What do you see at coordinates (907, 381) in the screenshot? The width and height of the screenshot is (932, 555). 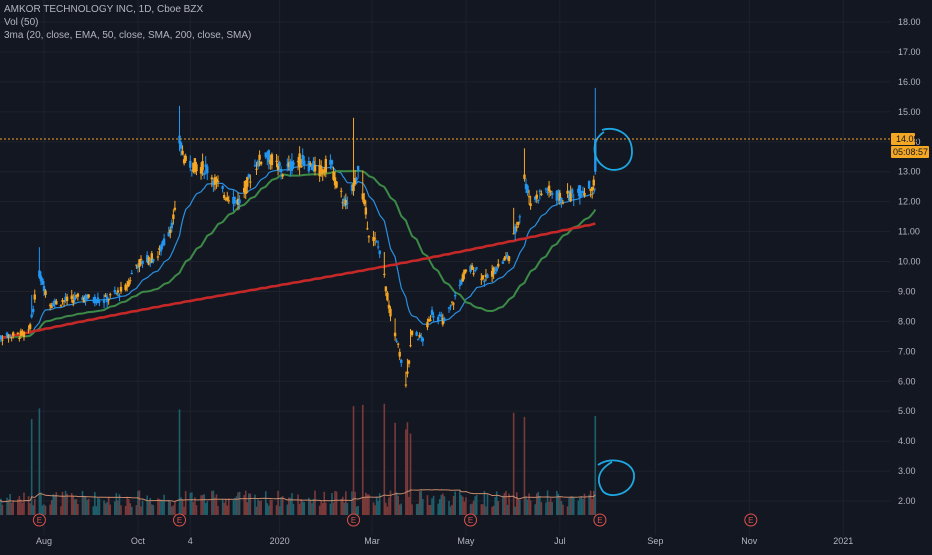 I see `price-tick-label: 6.00` at bounding box center [907, 381].